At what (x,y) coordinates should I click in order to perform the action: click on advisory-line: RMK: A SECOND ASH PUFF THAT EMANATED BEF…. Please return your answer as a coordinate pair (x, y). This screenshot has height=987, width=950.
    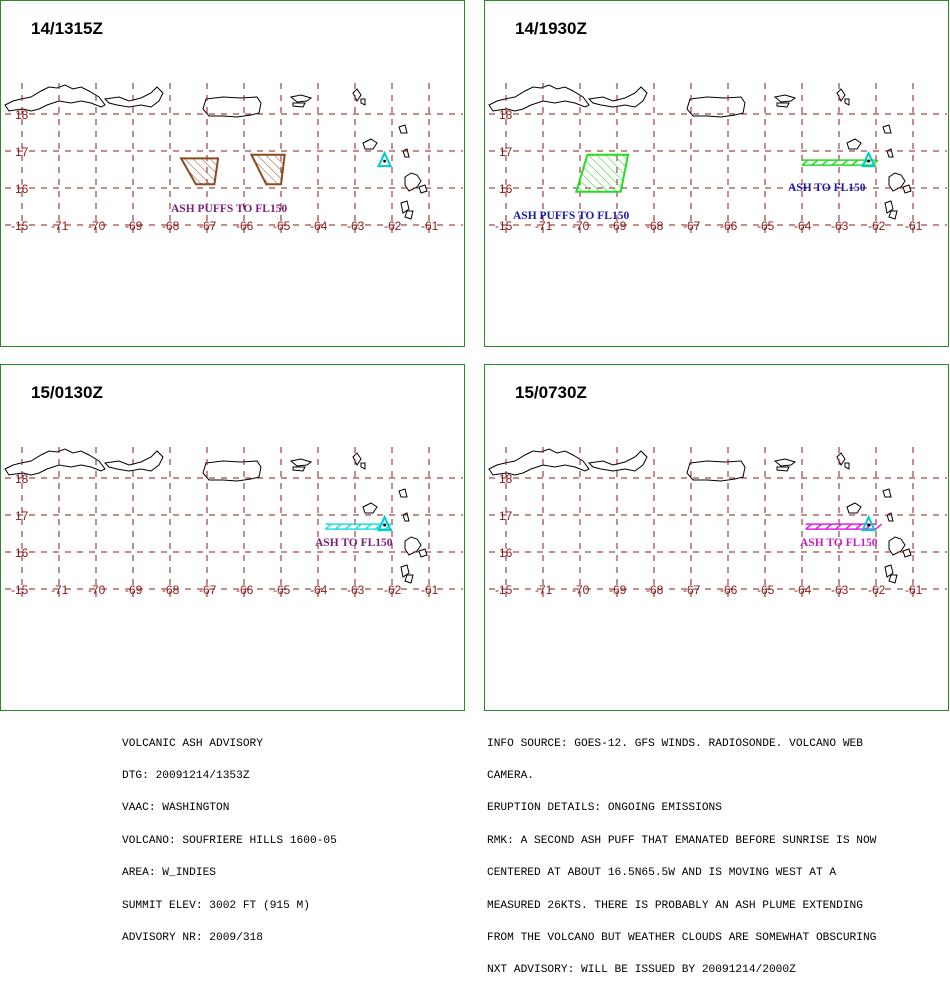
    Looking at the image, I should click on (682, 840).